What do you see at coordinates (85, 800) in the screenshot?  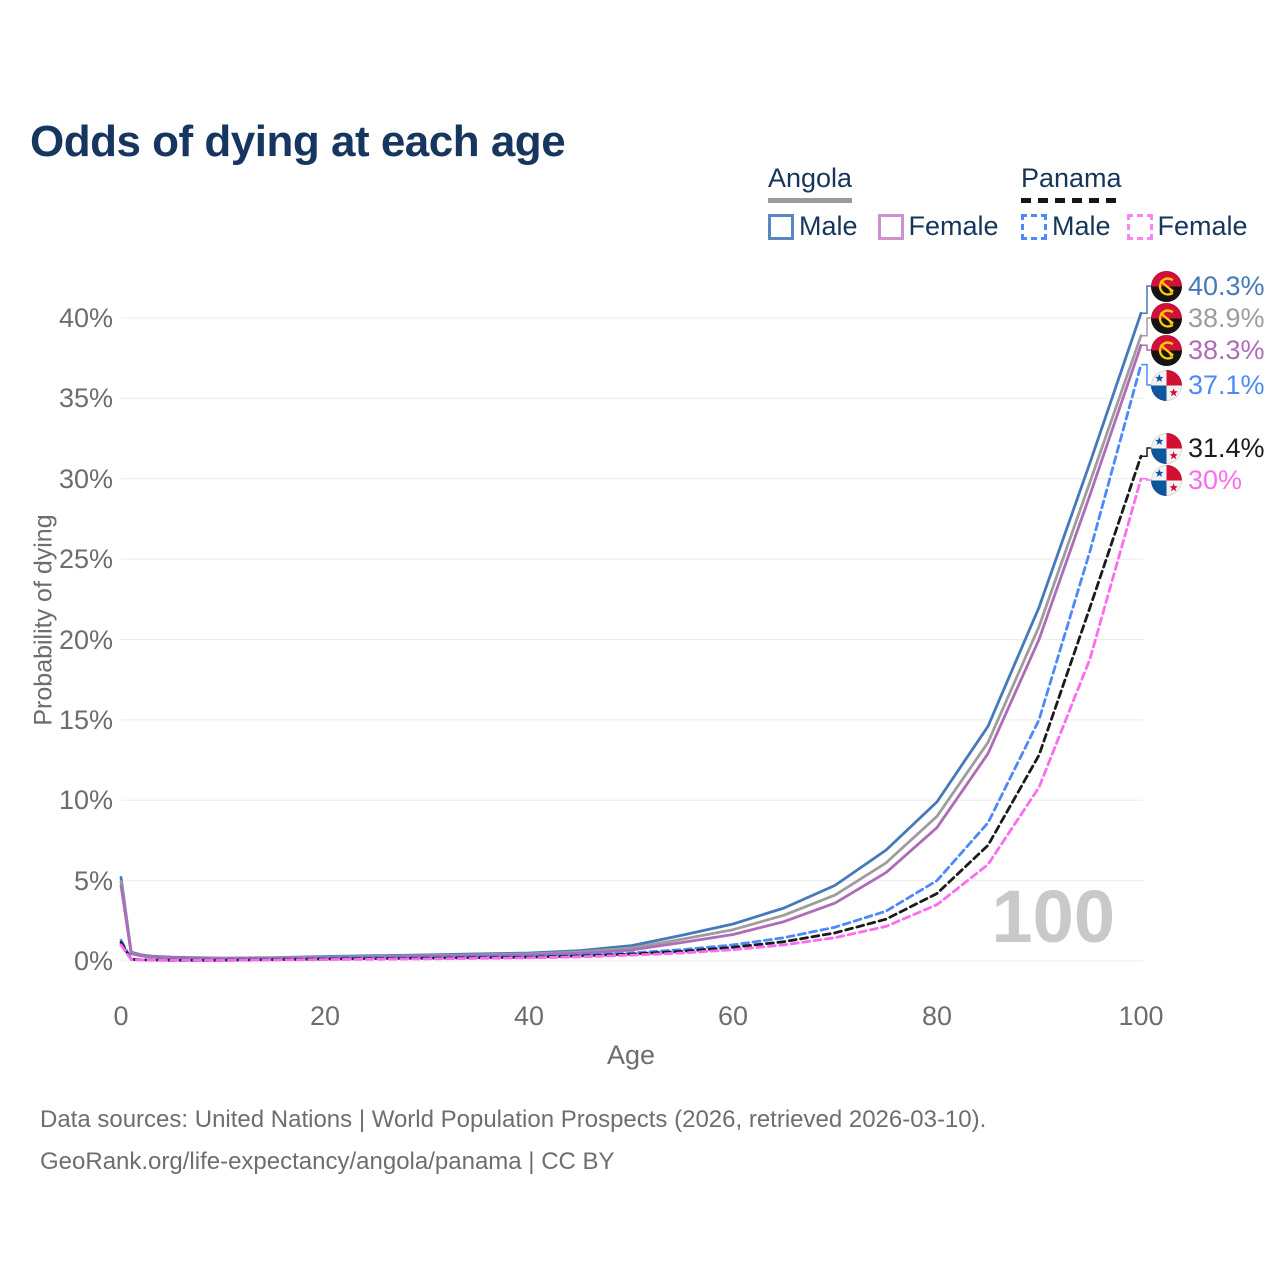 I see `y-tick-label: 10%` at bounding box center [85, 800].